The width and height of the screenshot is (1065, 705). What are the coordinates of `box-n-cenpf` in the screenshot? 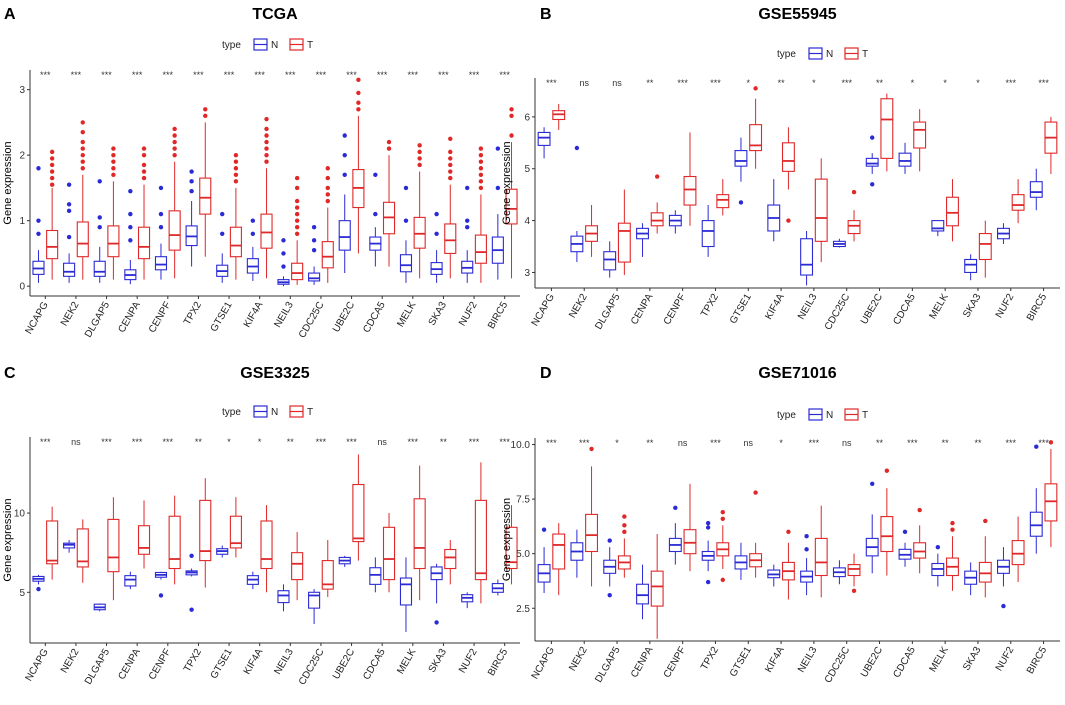 It's located at (675, 535).